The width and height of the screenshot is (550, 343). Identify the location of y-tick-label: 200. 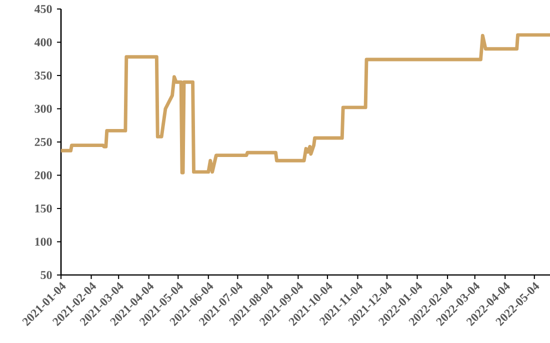
(43, 175).